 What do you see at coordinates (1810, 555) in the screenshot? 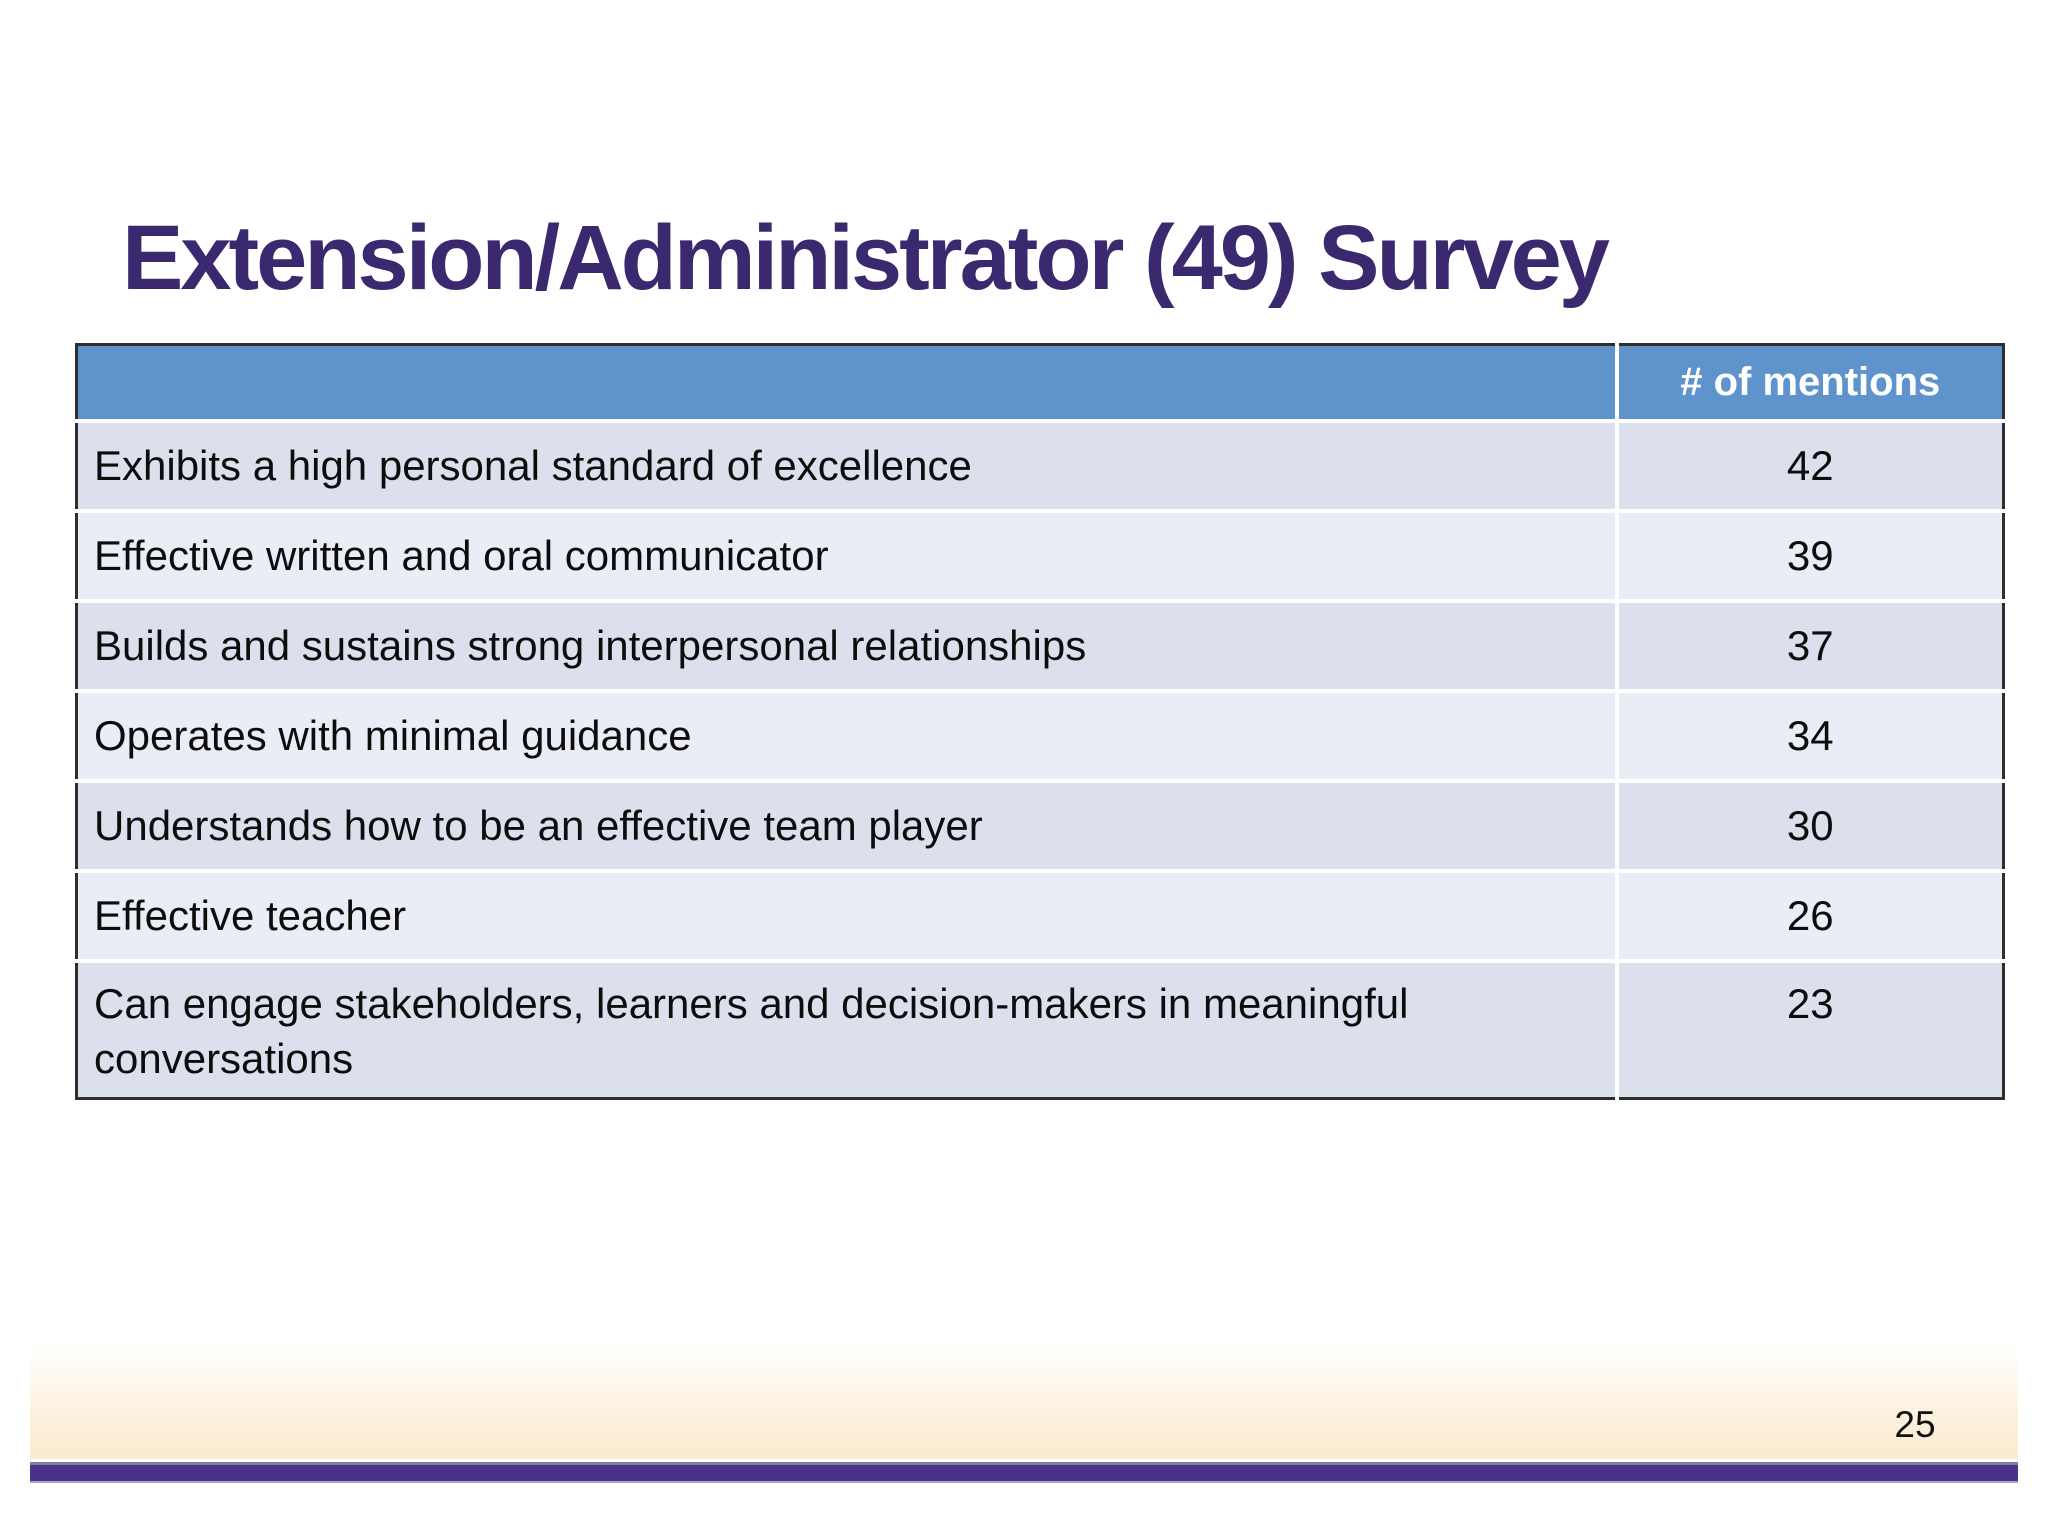
I see `row-mentions: 39` at bounding box center [1810, 555].